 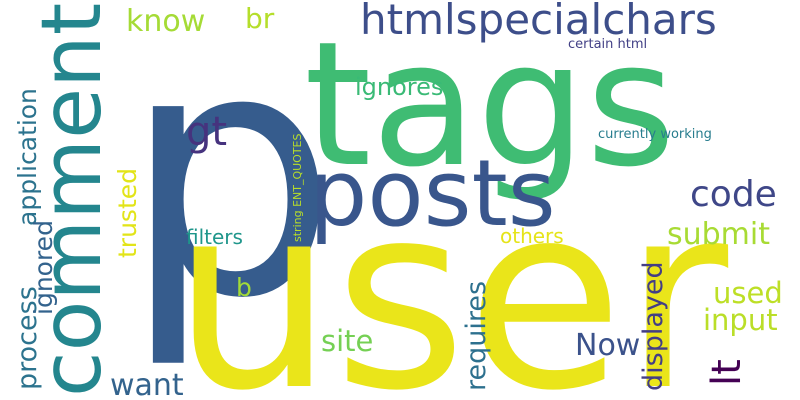 I want to click on word-string-ent-quotes: string ENT_QUOTES, so click(x=297, y=187).